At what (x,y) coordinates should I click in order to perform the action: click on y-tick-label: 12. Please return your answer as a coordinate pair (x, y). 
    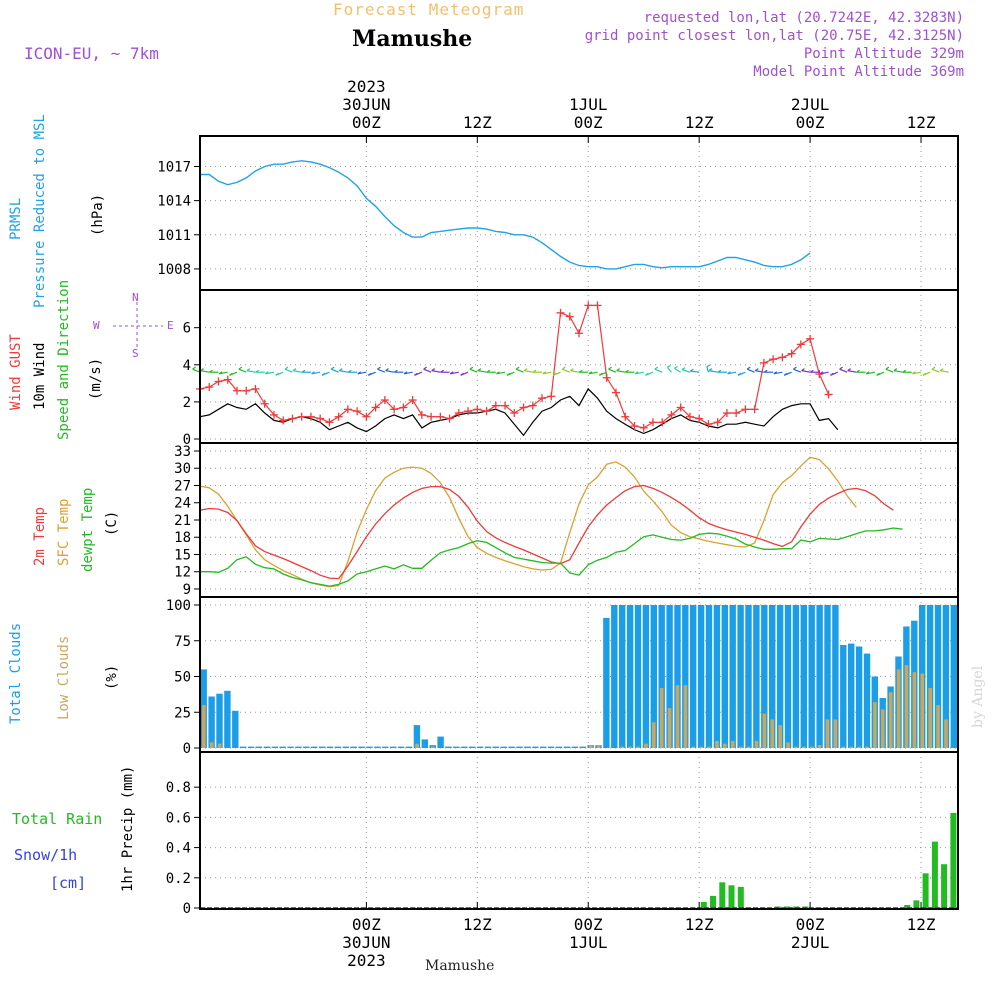
    Looking at the image, I should click on (182, 573).